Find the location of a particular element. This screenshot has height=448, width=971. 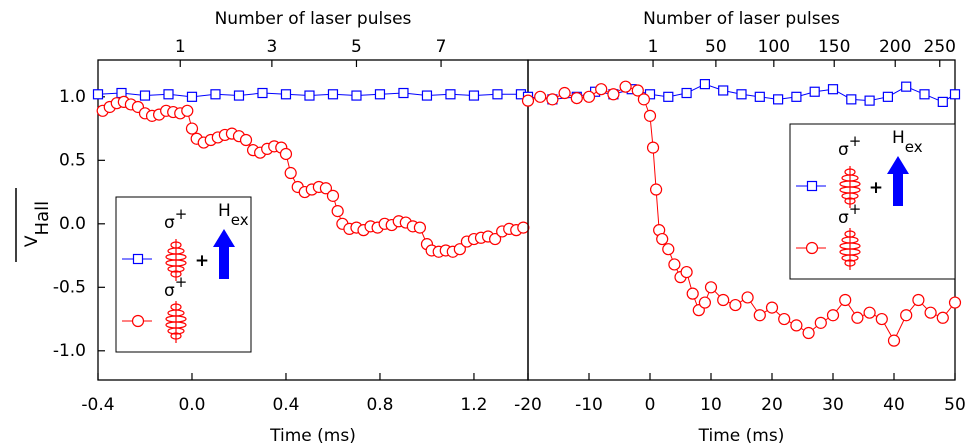

x2-tick-label: 150 is located at coordinates (834, 47).